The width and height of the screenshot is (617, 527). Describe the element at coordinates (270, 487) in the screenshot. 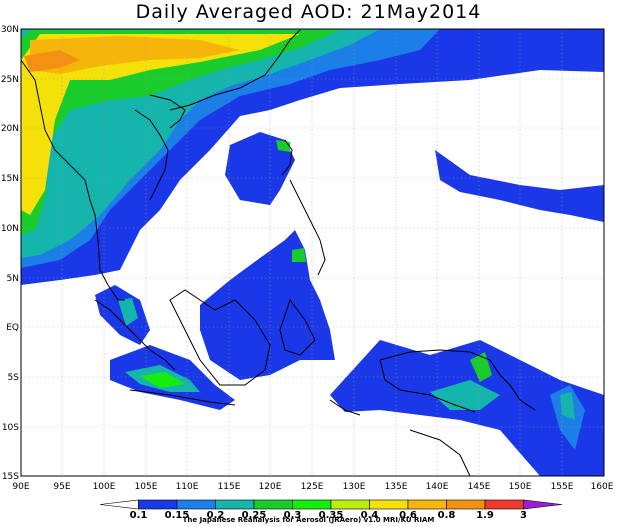

I see `lon-label-120e: 120E` at that location.